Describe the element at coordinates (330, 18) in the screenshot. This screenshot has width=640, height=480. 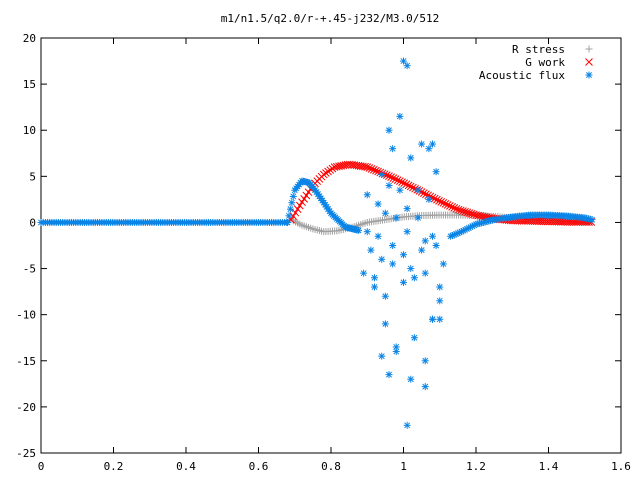
I see `chart-title: m1/n1.5/q2.0/r-+.45-j232/M3.0/512` at that location.